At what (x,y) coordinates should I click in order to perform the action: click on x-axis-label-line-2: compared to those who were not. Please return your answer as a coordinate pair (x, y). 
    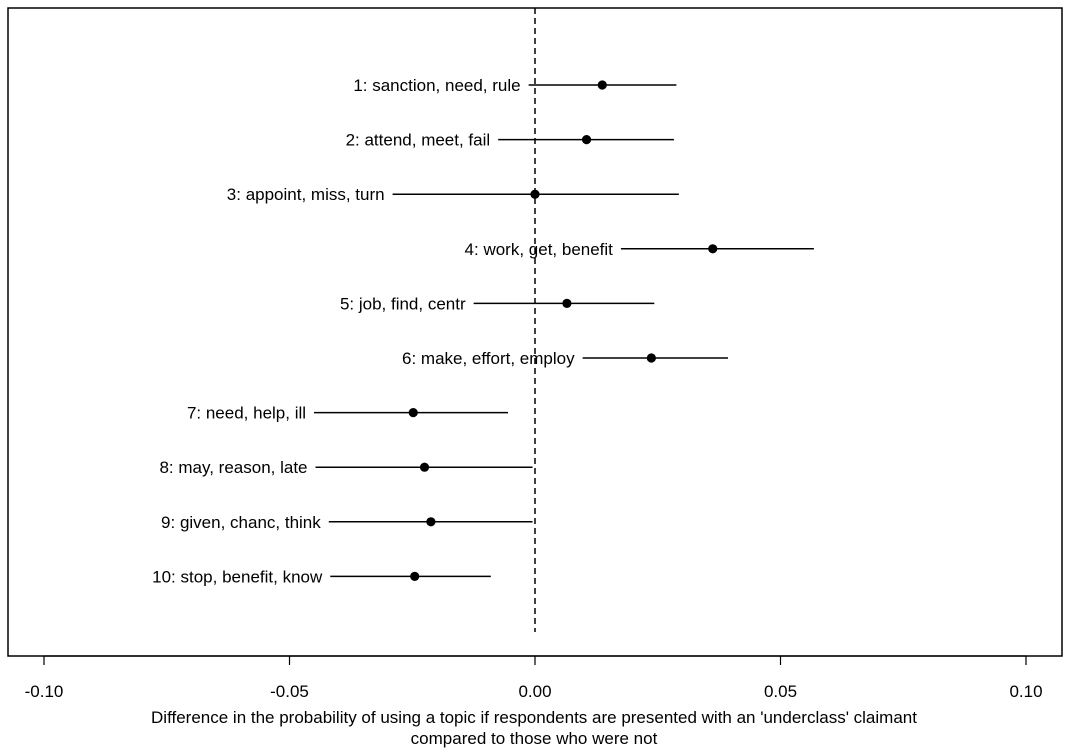
    Looking at the image, I should click on (534, 738).